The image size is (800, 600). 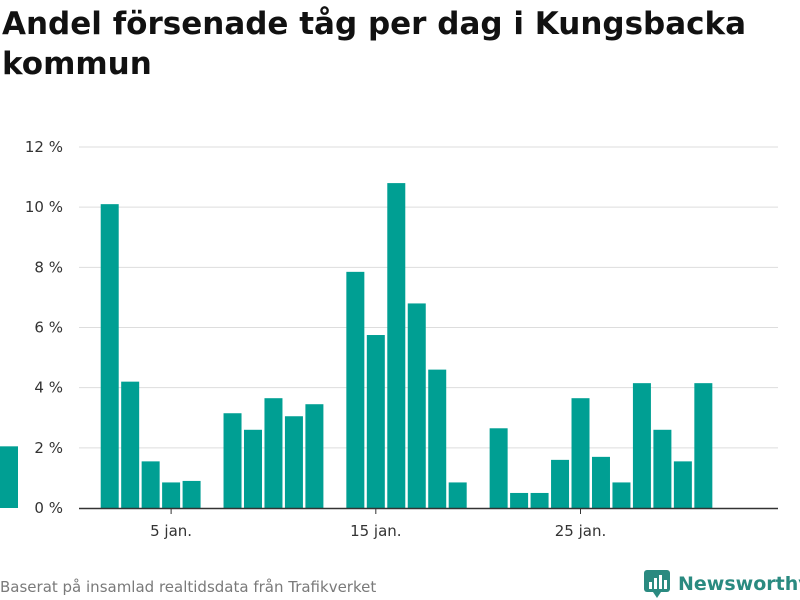 What do you see at coordinates (44, 147) in the screenshot?
I see `y-tick-label: 12 %` at bounding box center [44, 147].